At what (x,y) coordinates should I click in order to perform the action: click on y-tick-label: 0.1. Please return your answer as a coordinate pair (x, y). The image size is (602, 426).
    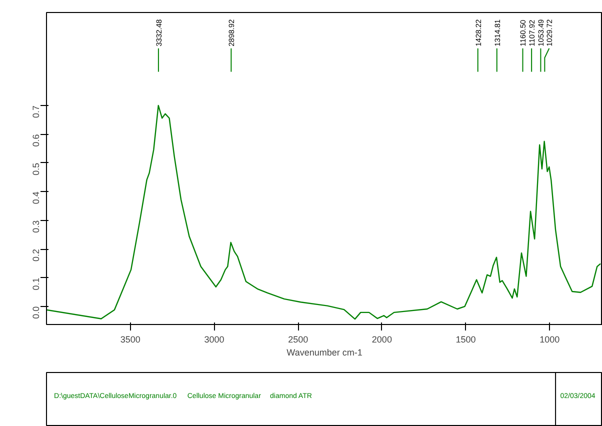
    Looking at the image, I should click on (36, 284).